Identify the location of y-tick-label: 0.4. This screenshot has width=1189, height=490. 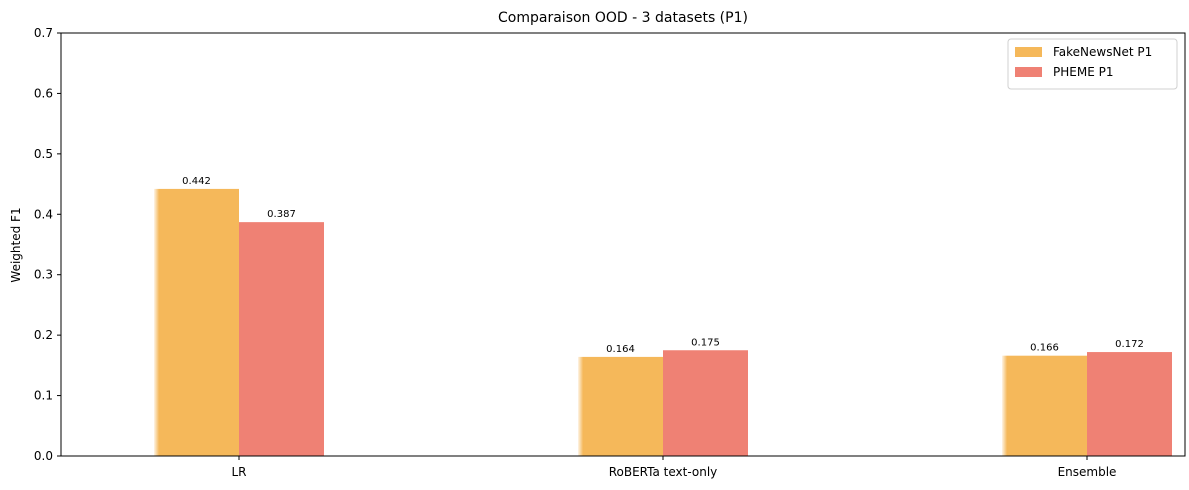
(43, 214).